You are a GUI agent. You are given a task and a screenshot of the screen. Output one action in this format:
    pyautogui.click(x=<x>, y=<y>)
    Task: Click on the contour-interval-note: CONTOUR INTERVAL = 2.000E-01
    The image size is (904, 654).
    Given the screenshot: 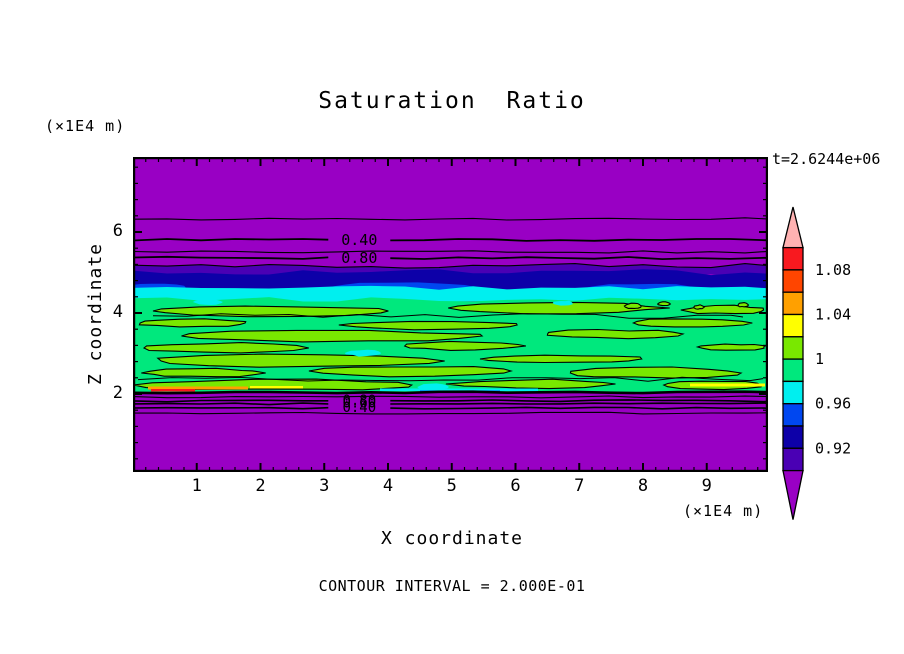 What is the action you would take?
    pyautogui.click(x=452, y=586)
    